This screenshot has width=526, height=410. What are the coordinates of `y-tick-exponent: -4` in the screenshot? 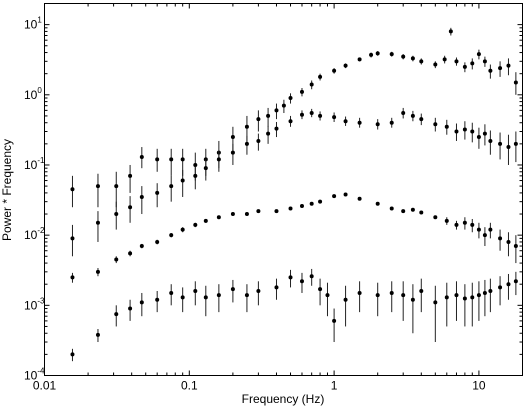 It's located at (41, 371).